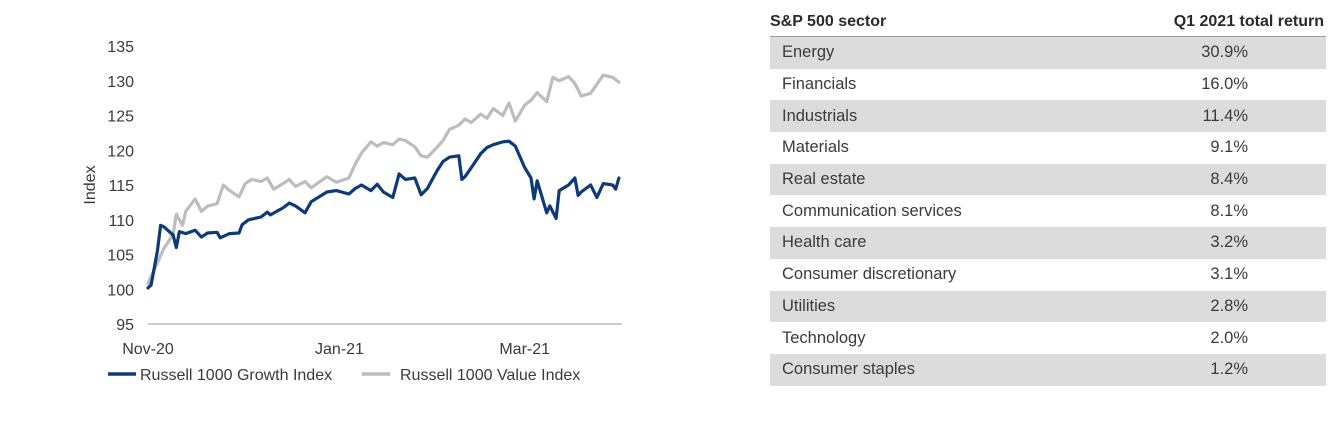 Image resolution: width=1342 pixels, height=444 pixels. Describe the element at coordinates (1048, 148) in the screenshot. I see `table-row: Materials 9.1%` at that location.